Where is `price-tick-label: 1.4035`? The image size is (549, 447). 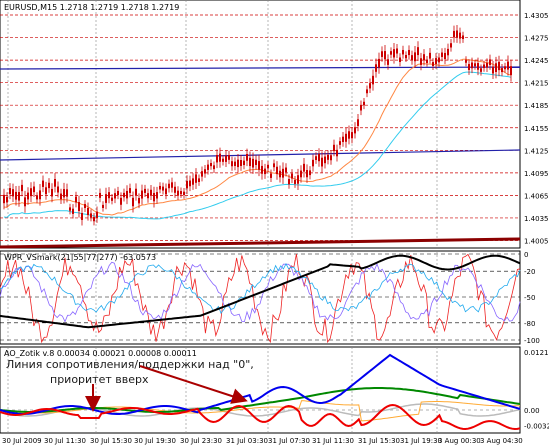 price-tick-label: 1.4035 is located at coordinates (536, 219).